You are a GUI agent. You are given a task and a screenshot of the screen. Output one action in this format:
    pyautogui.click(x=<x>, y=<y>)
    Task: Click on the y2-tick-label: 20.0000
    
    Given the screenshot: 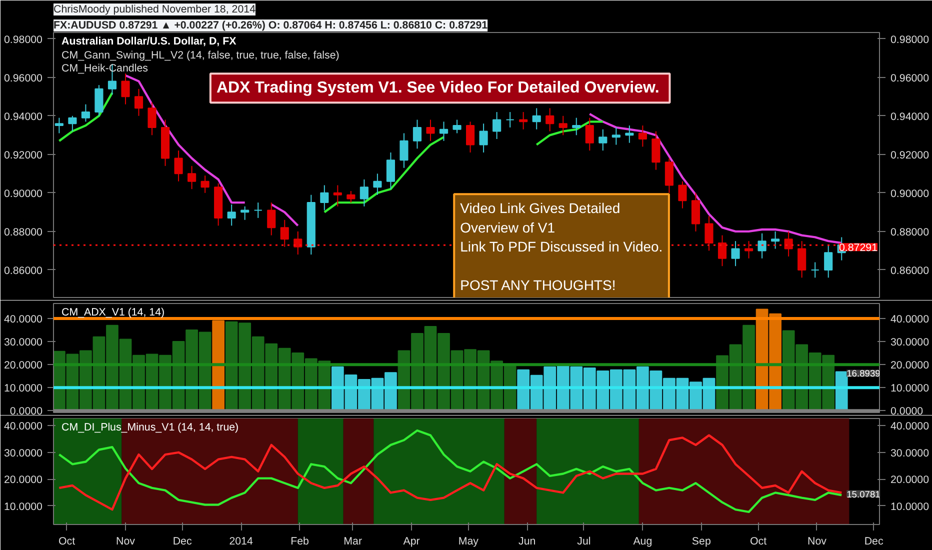 What is the action you would take?
    pyautogui.click(x=910, y=480)
    